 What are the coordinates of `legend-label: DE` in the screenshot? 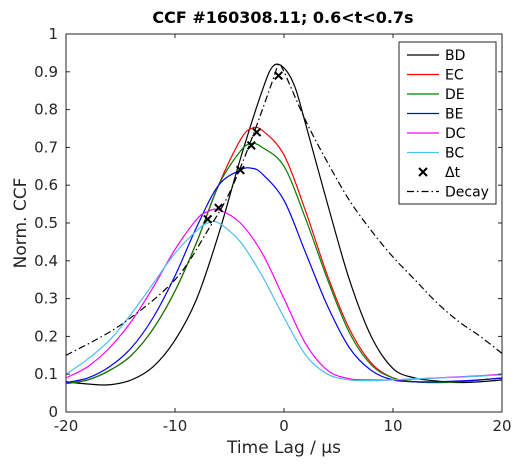 It's located at (455, 95).